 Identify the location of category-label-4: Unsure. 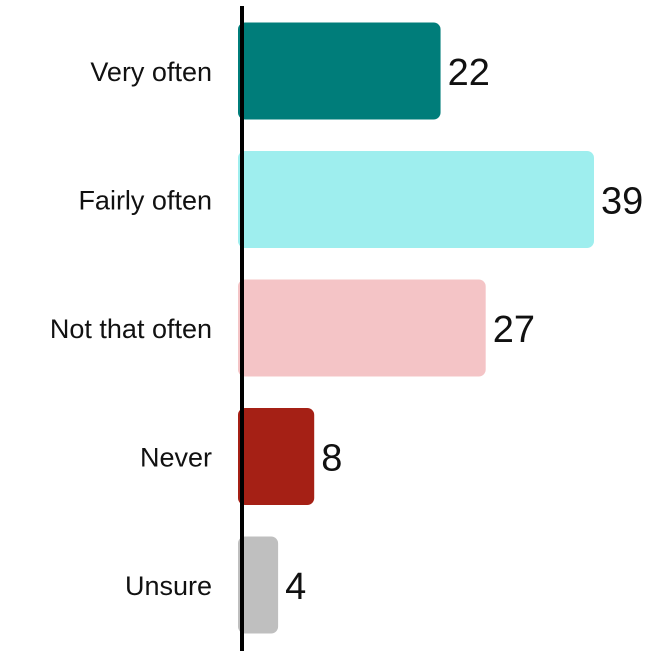
(168, 586).